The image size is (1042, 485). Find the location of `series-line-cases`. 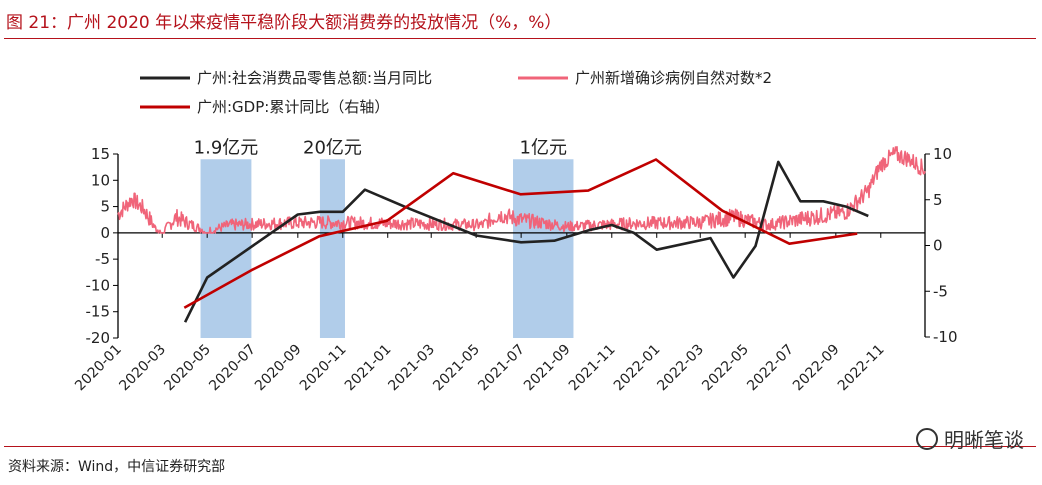

series-line-cases is located at coordinates (521, 190).